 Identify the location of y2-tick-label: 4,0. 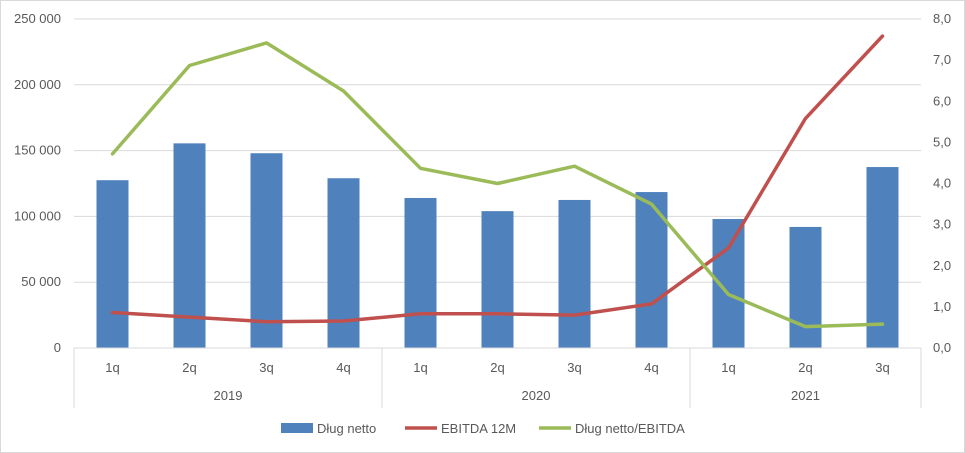
(942, 183).